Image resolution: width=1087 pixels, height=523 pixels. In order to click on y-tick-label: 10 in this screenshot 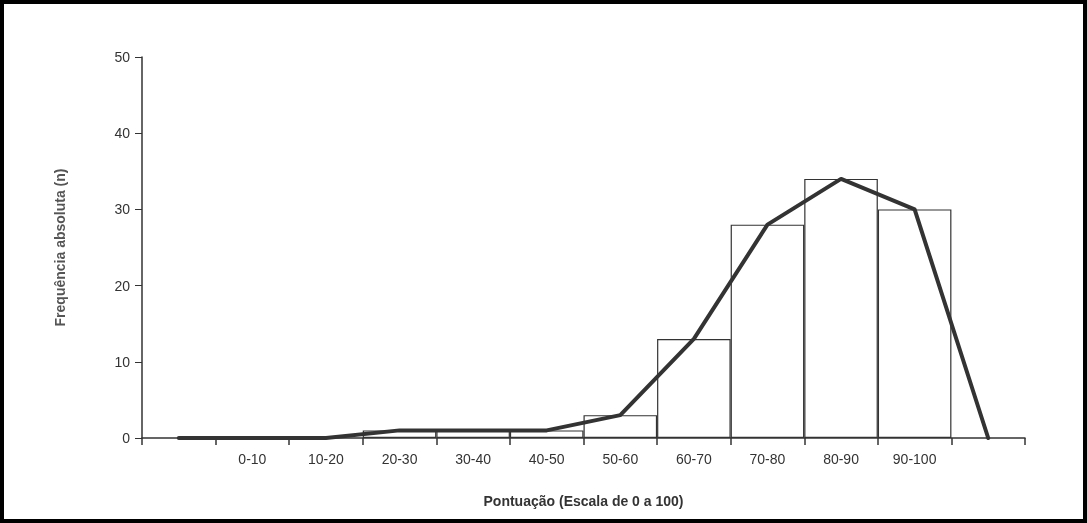, I will do `click(122, 361)`.